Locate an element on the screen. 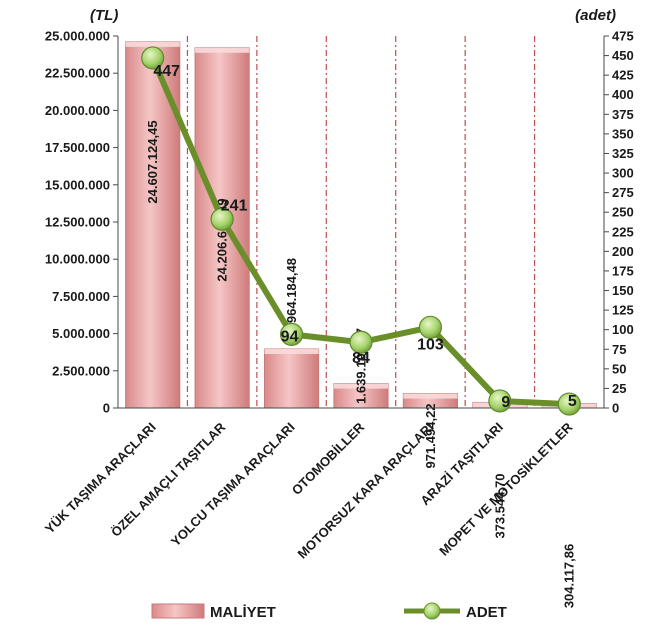 The width and height of the screenshot is (656, 627). left-axis-tick-label: 12.500.000 is located at coordinates (77, 222).